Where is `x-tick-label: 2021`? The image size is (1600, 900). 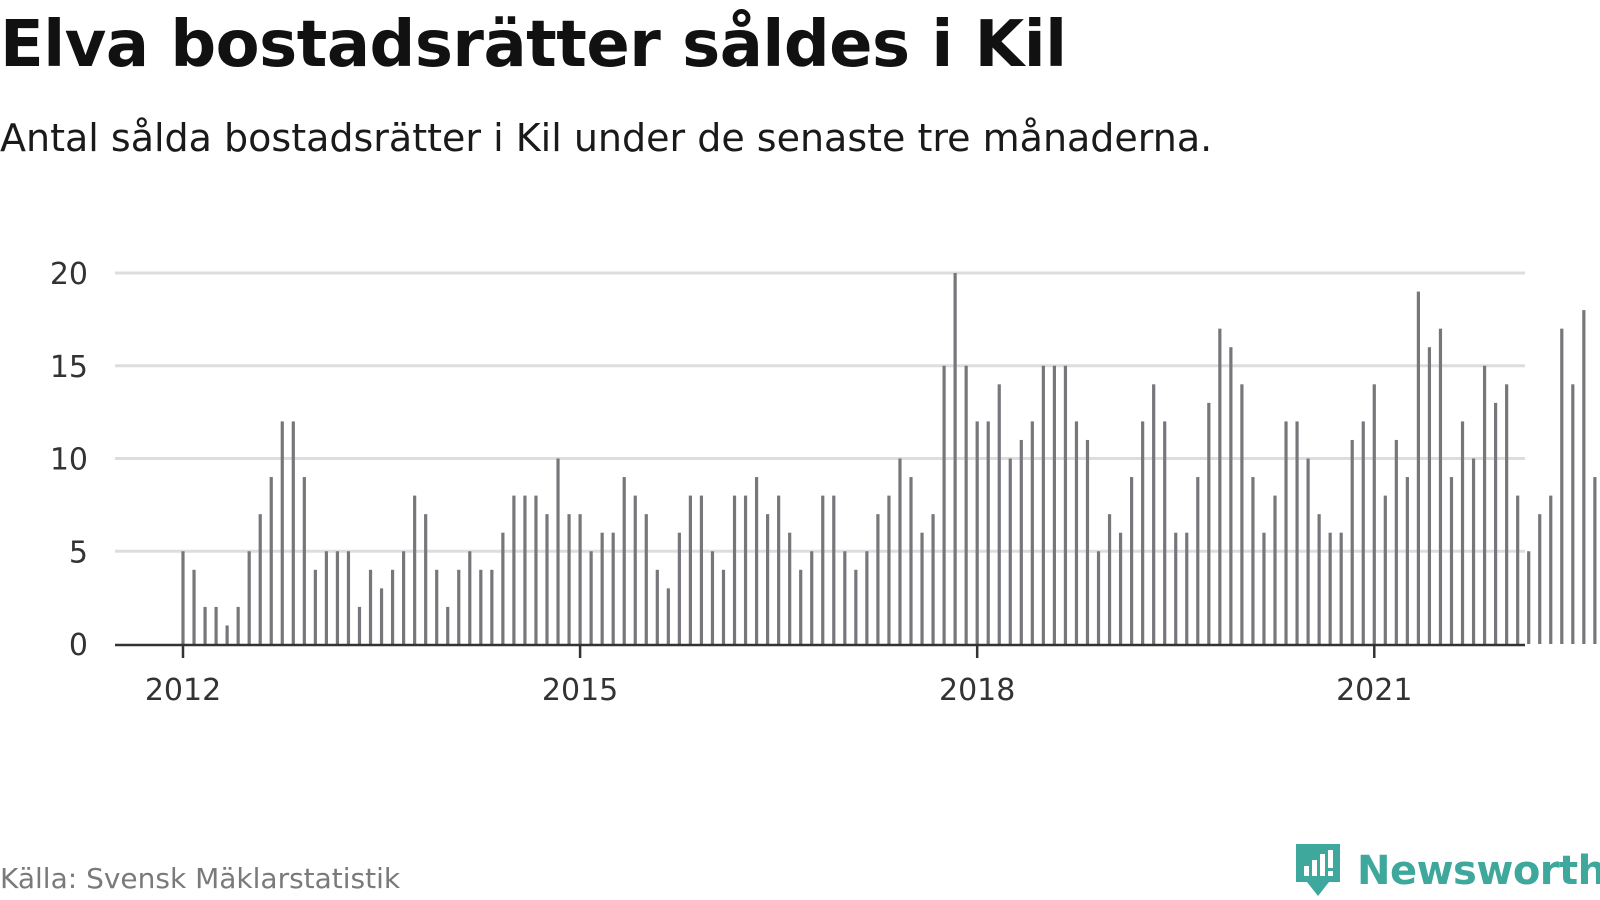
x-tick-label: 2021 is located at coordinates (1374, 690).